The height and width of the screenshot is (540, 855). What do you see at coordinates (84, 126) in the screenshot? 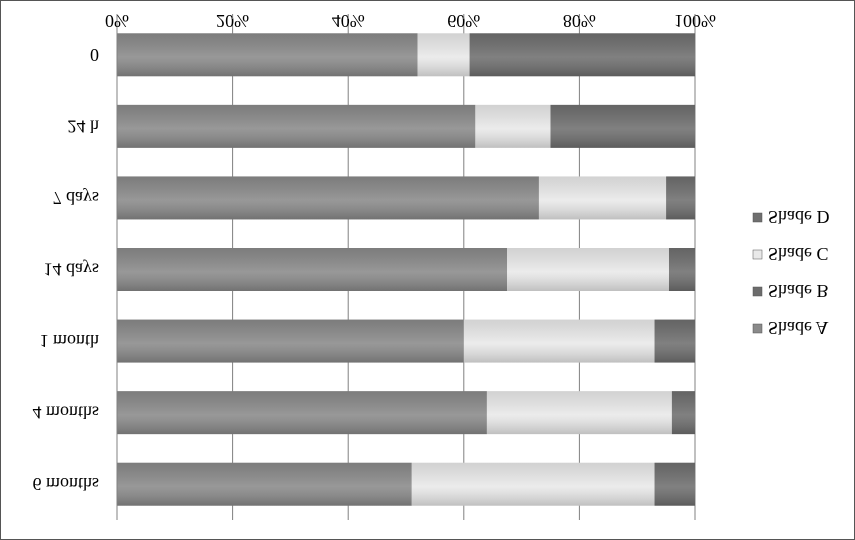
I see `category-label-24-h: 24 h` at bounding box center [84, 126].